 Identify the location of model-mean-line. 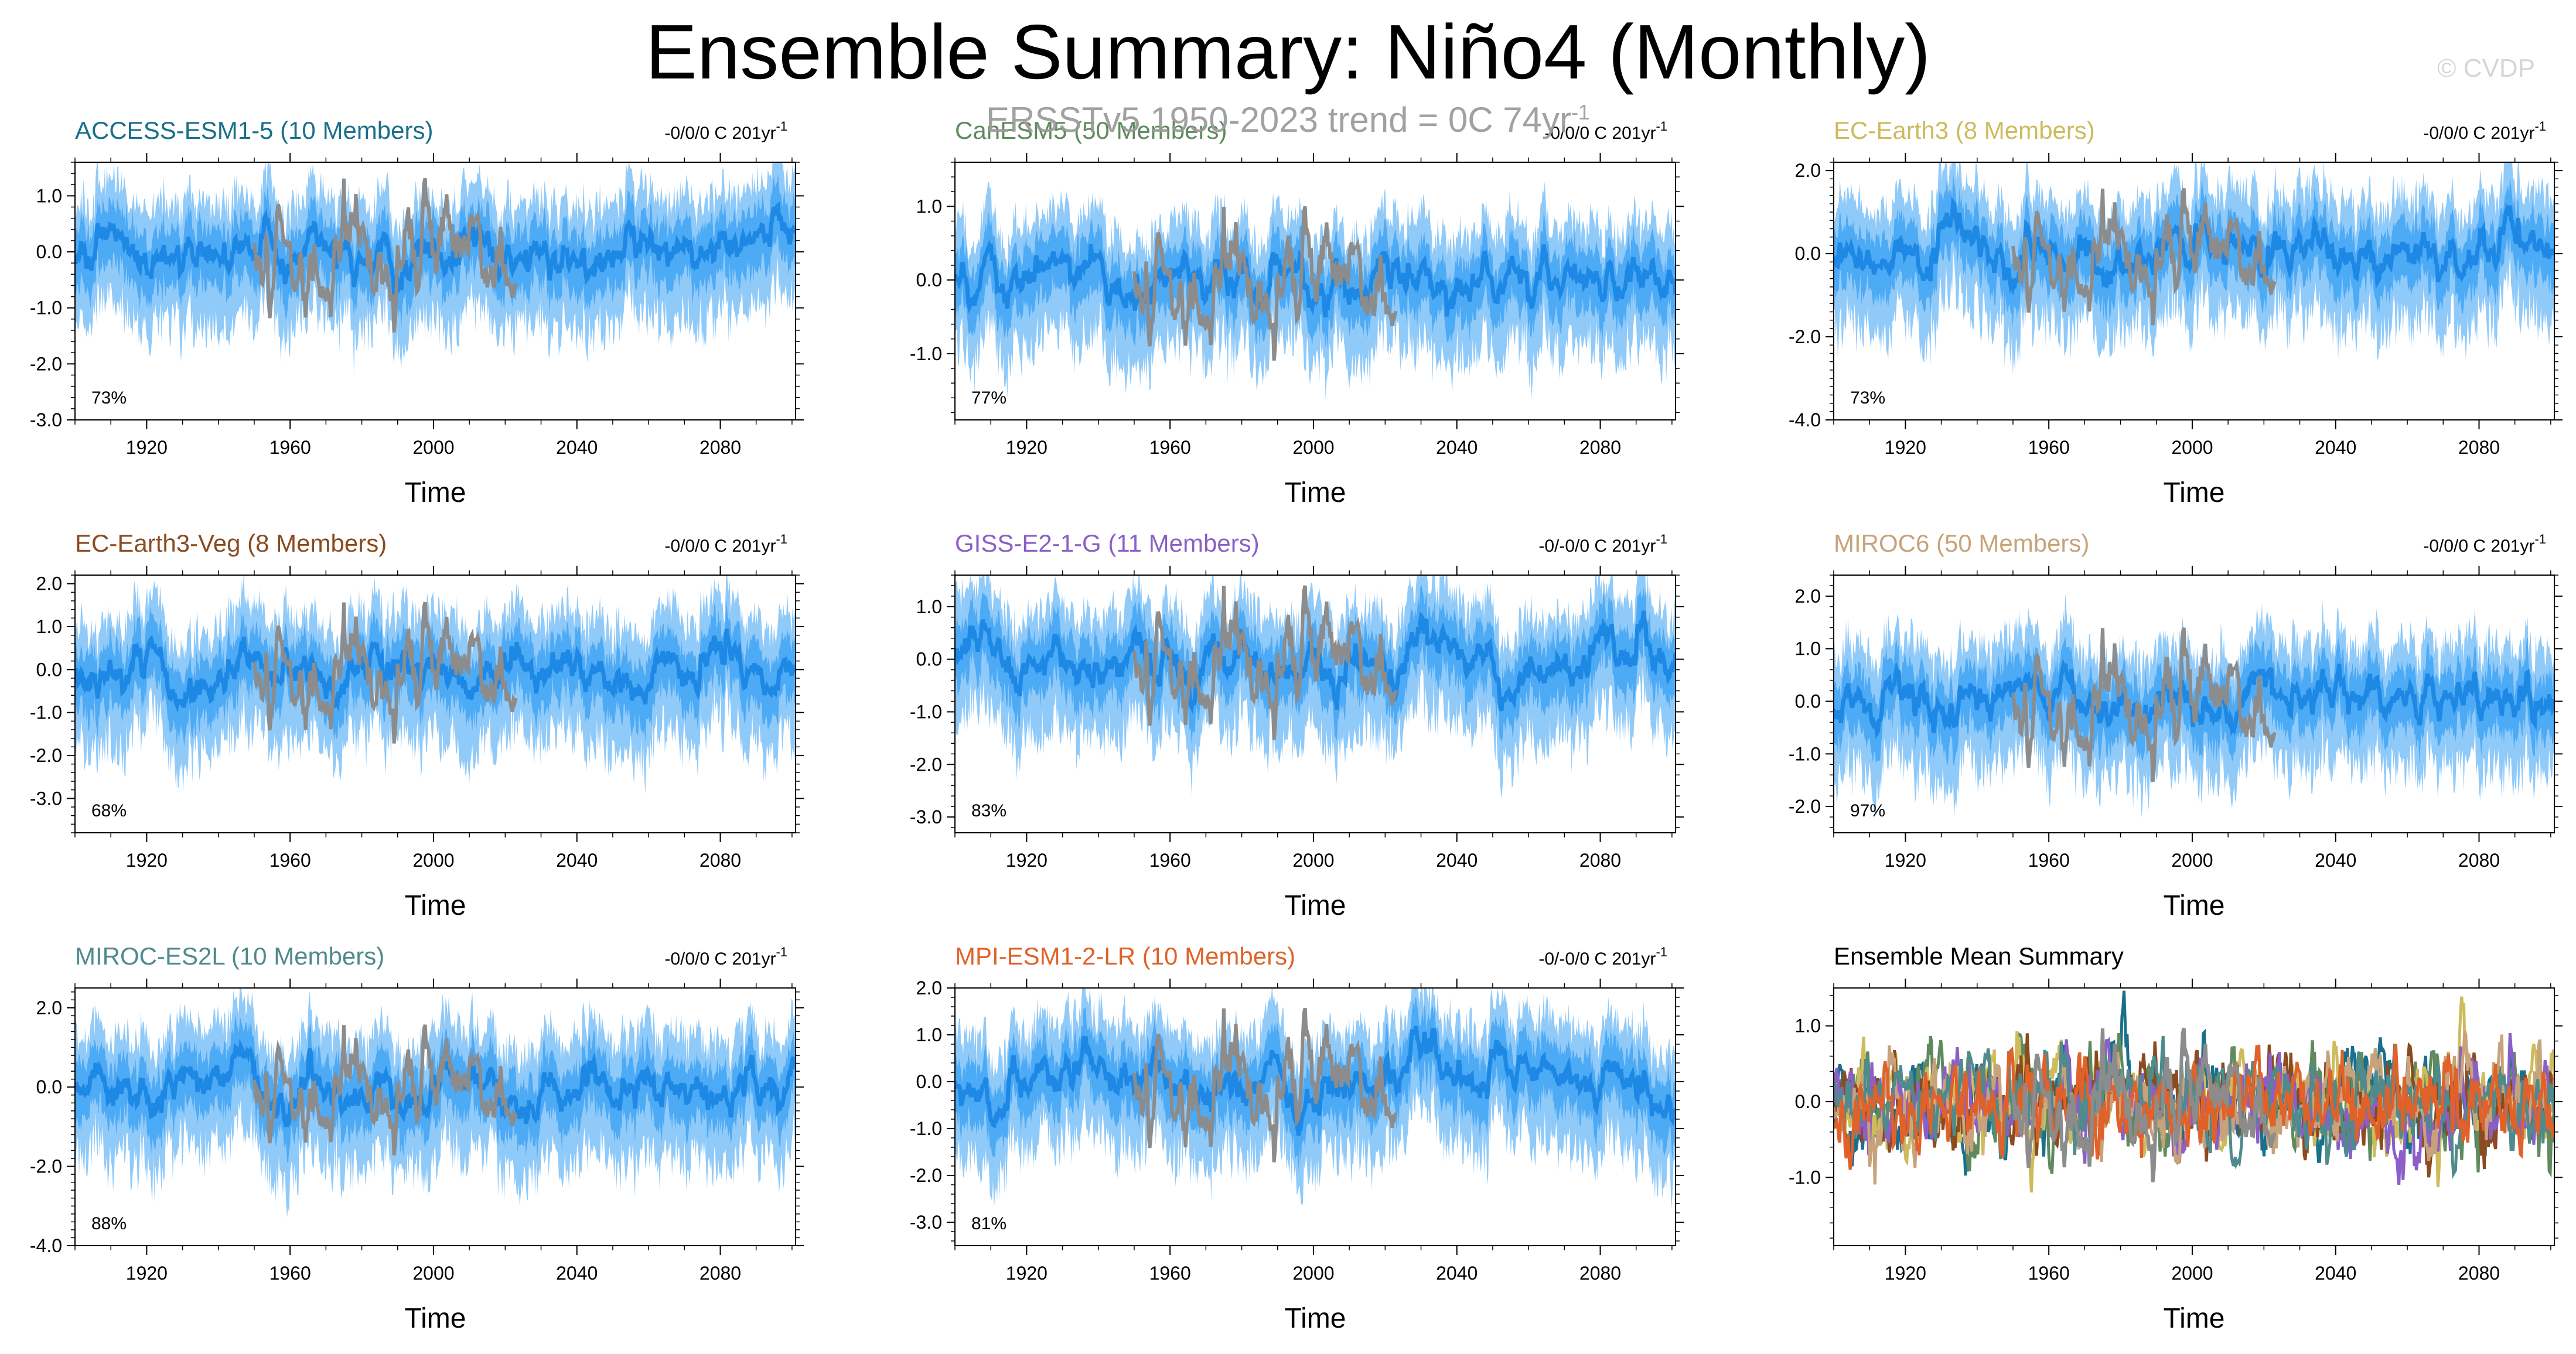
(2194, 1107).